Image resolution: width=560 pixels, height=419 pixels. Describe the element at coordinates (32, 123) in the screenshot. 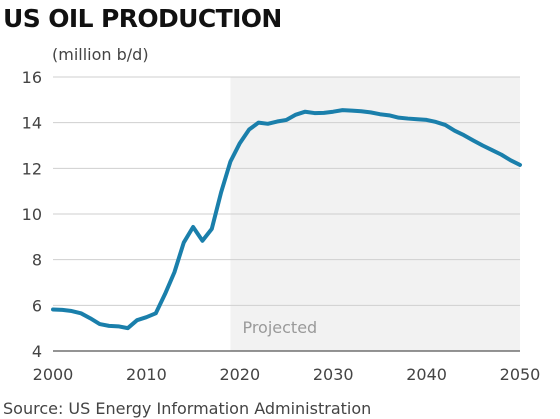

I see `y-tick-label: 14` at that location.